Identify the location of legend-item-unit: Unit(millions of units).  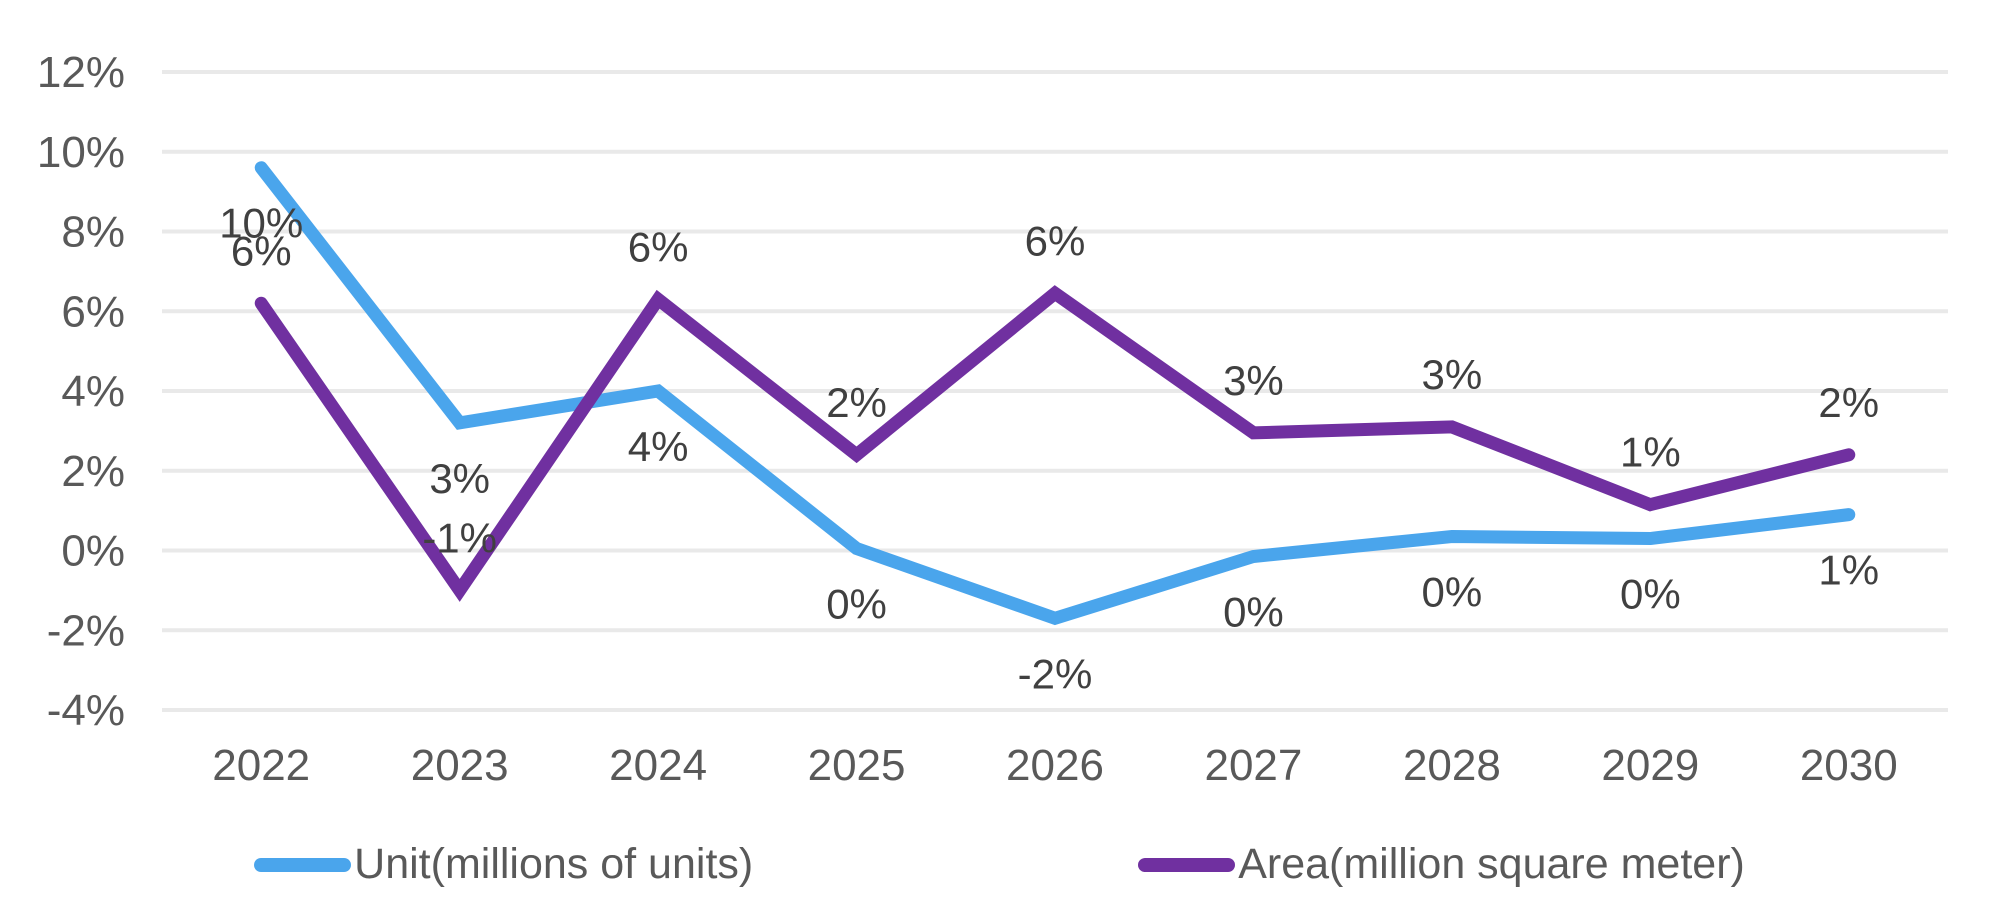
(503, 864).